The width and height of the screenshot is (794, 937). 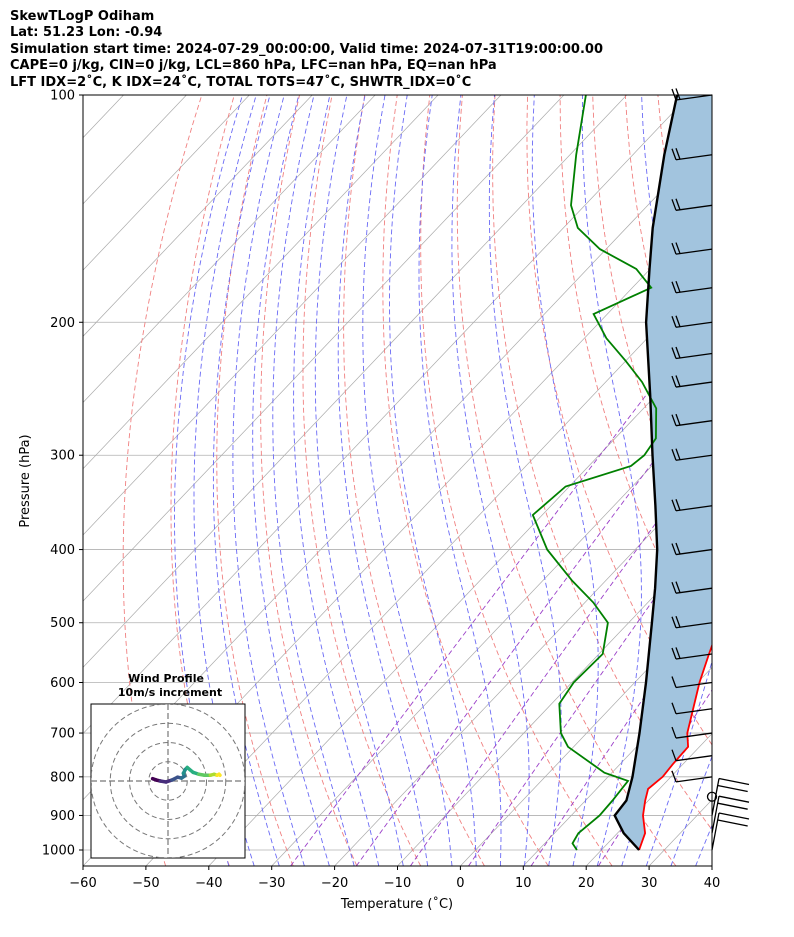 What do you see at coordinates (397, 883) in the screenshot?
I see `x-tick-label: −10` at bounding box center [397, 883].